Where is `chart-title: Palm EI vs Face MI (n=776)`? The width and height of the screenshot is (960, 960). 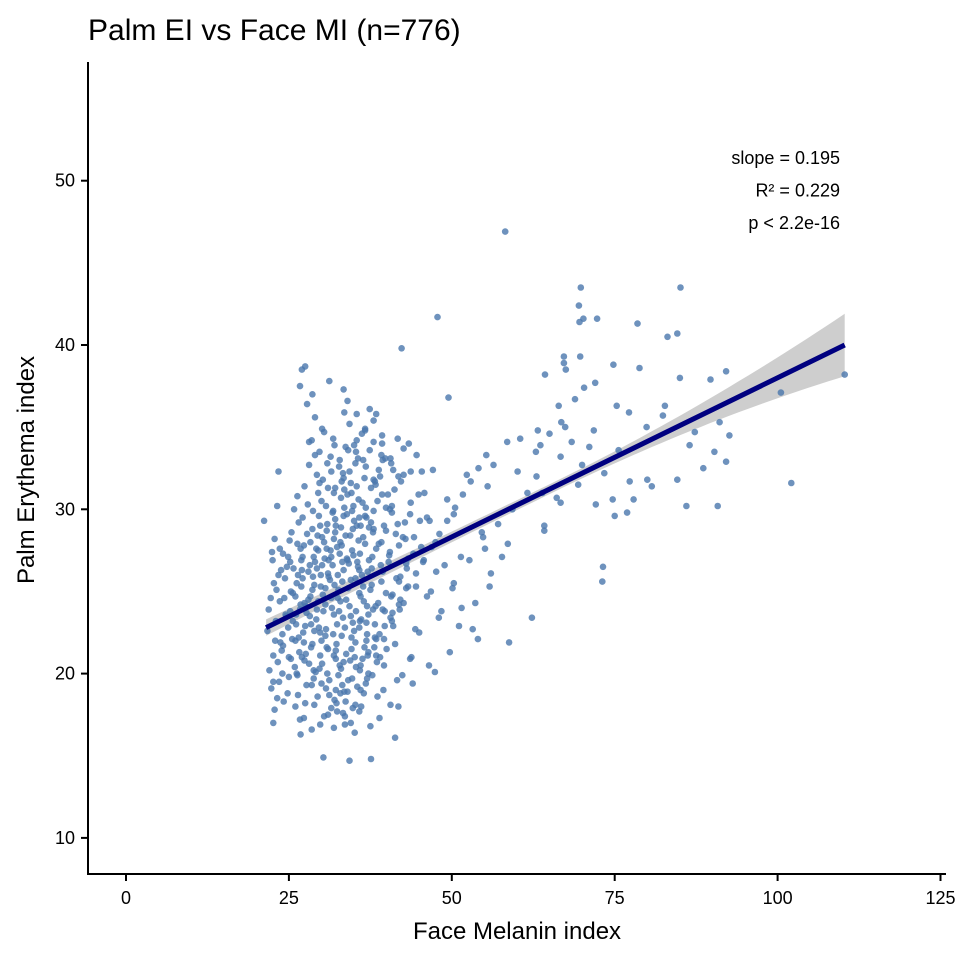
chart-title: Palm EI vs Face MI (n=776) is located at coordinates (274, 30).